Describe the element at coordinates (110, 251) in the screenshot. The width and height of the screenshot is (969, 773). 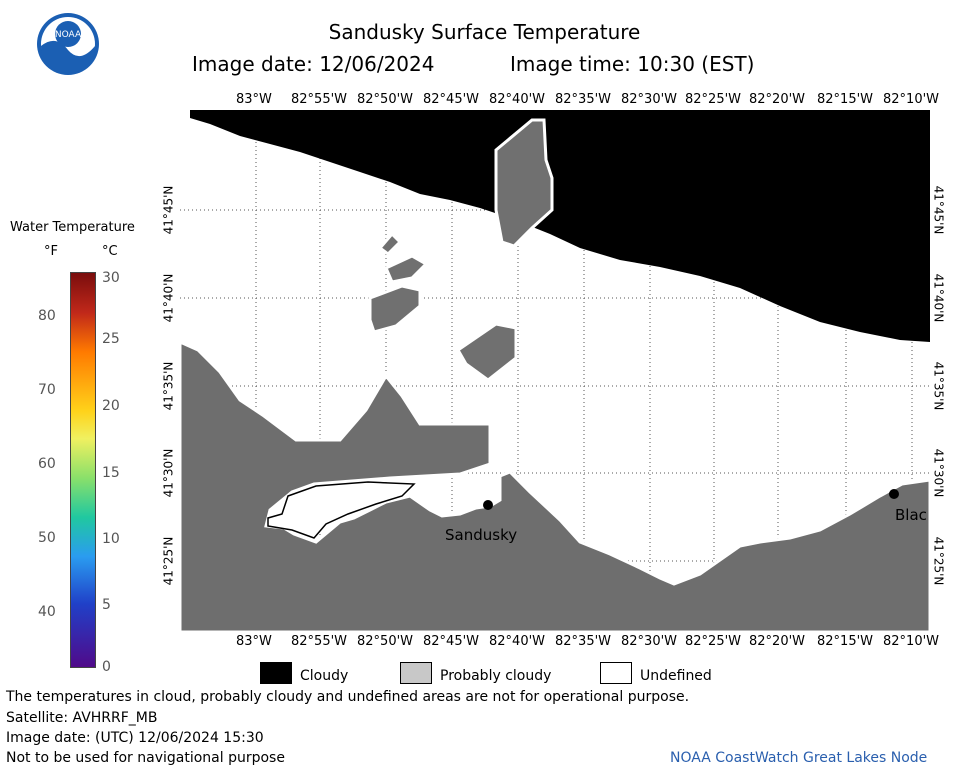
I see `colorbar-unit-c: °C` at that location.